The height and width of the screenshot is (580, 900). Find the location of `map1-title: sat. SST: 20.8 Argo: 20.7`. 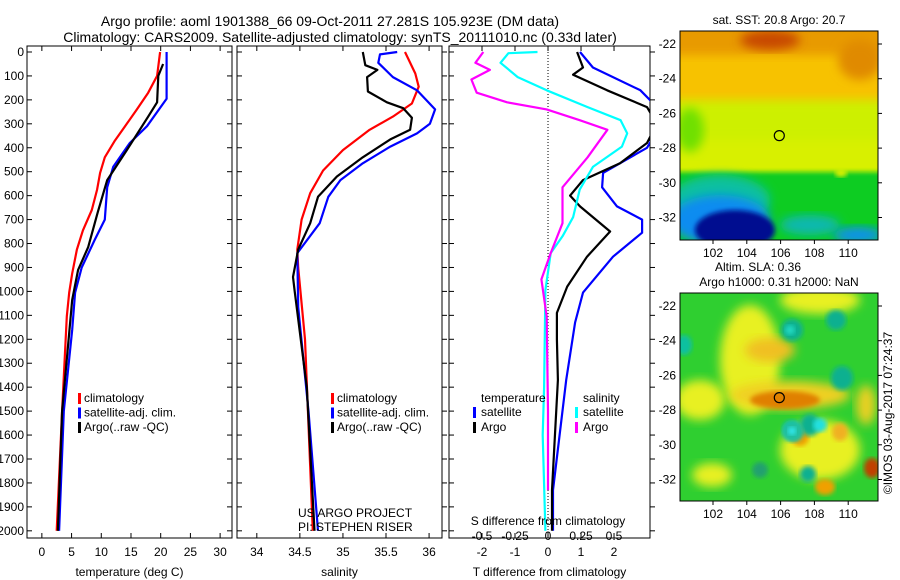

map1-title: sat. SST: 20.8 Argo: 20.7 is located at coordinates (779, 20).